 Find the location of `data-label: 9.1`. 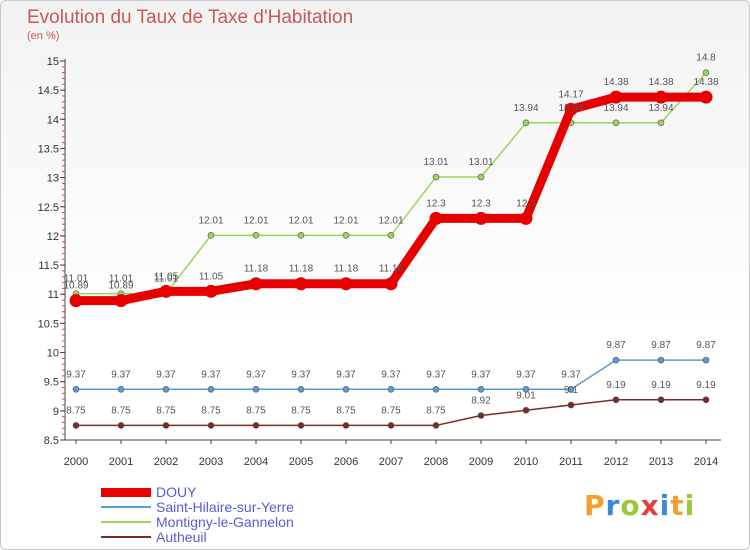

data-label: 9.1 is located at coordinates (571, 390).